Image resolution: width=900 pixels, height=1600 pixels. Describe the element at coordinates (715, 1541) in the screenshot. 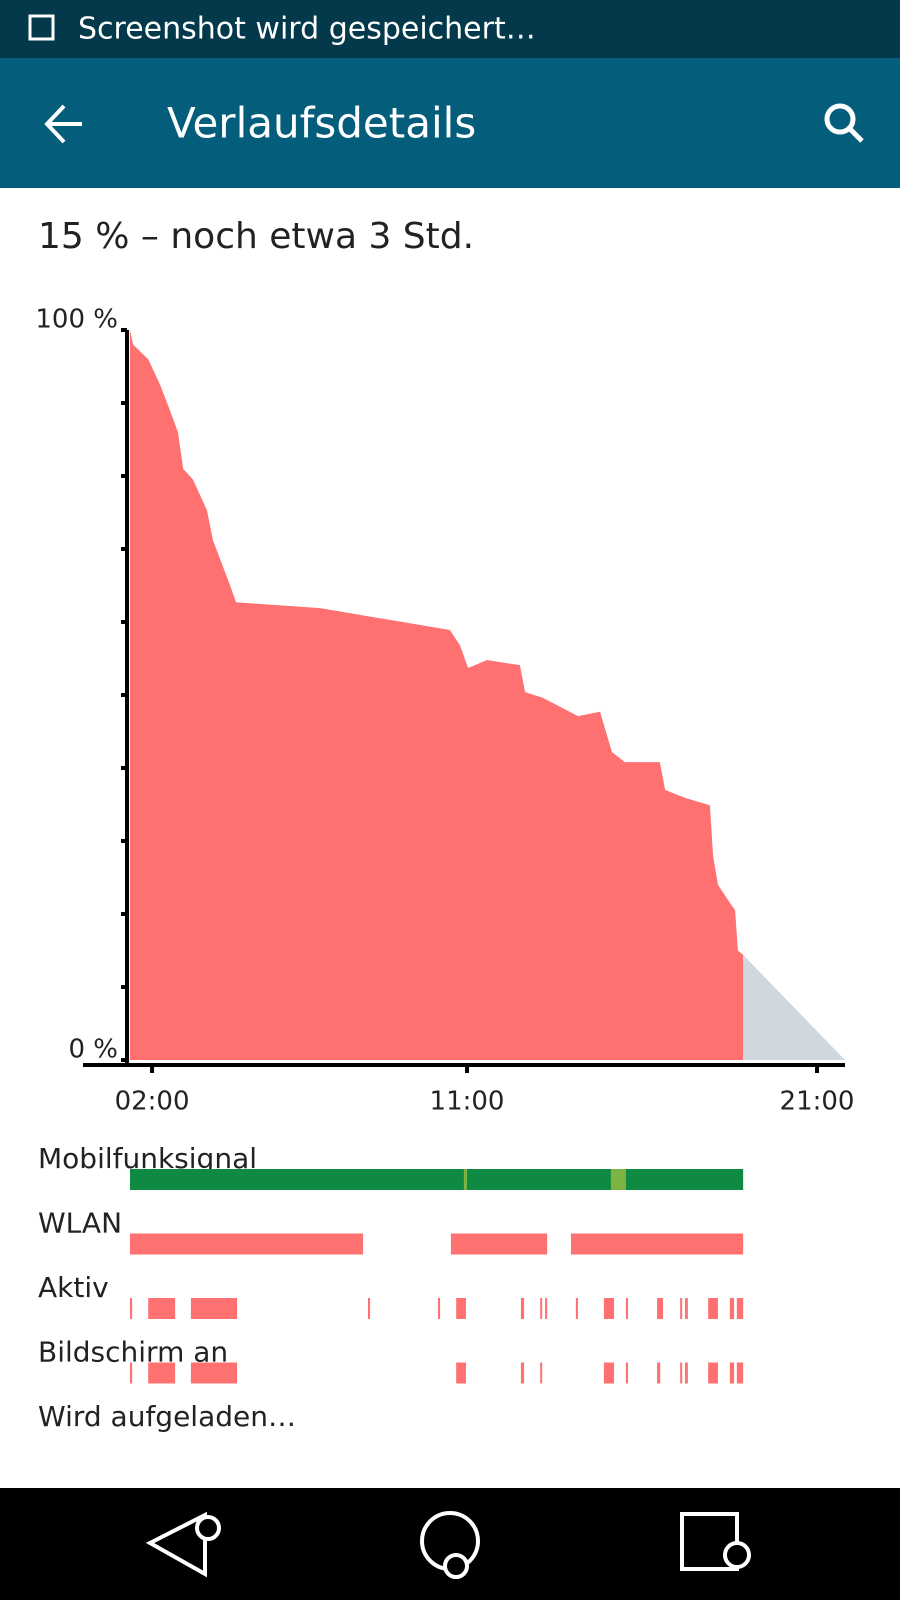

I see `nav-recents` at that location.